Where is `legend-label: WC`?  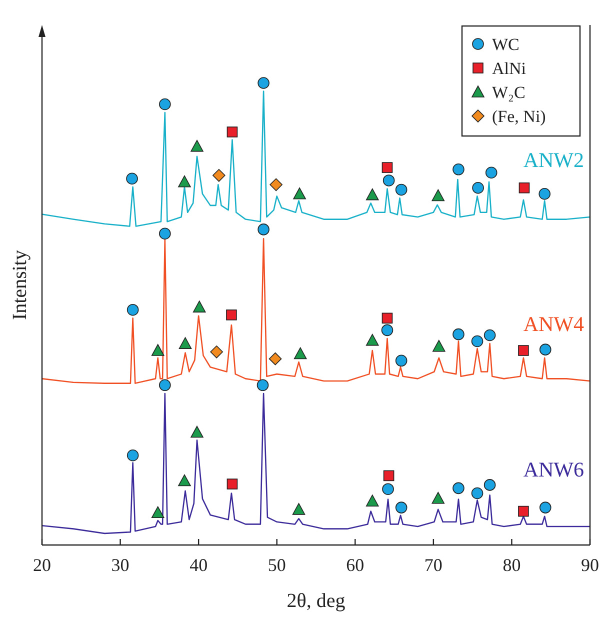
legend-label: WC is located at coordinates (506, 44).